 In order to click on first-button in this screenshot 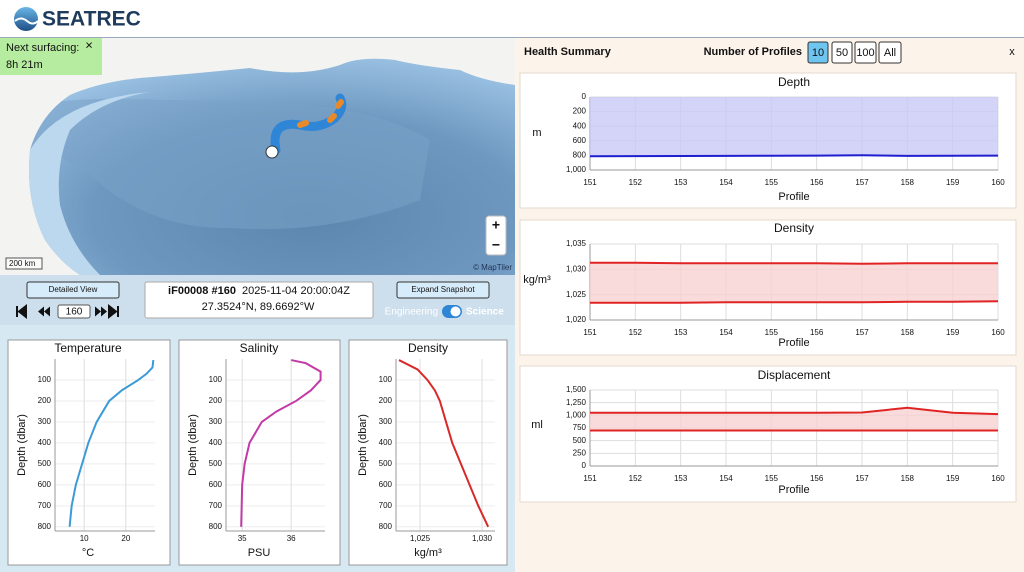, I will do `click(21, 311)`.